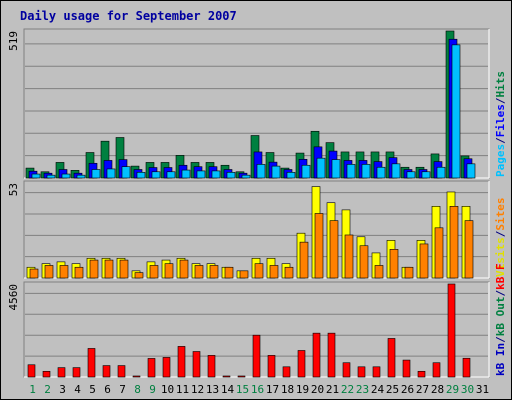 This screenshot has width=512, height=400. I want to click on x-tick-label-8: 8, so click(137, 389).